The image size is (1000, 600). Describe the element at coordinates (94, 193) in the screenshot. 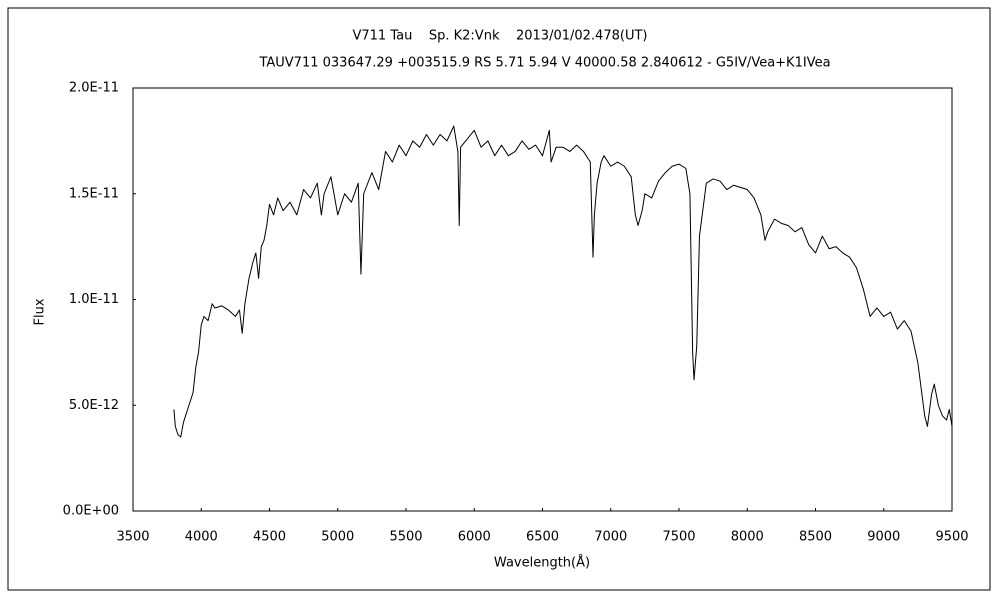

I see `y-tick-label: 1.5E-11` at that location.